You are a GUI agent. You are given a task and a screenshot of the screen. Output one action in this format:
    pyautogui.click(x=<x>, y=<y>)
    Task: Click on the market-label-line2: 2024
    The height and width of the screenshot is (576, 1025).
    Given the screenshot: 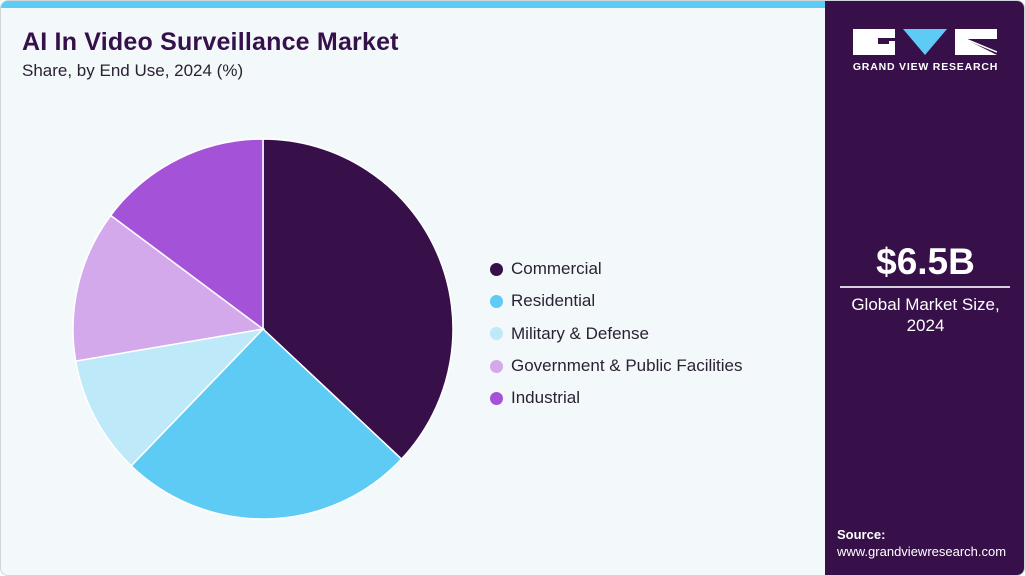 What is the action you would take?
    pyautogui.click(x=925, y=325)
    